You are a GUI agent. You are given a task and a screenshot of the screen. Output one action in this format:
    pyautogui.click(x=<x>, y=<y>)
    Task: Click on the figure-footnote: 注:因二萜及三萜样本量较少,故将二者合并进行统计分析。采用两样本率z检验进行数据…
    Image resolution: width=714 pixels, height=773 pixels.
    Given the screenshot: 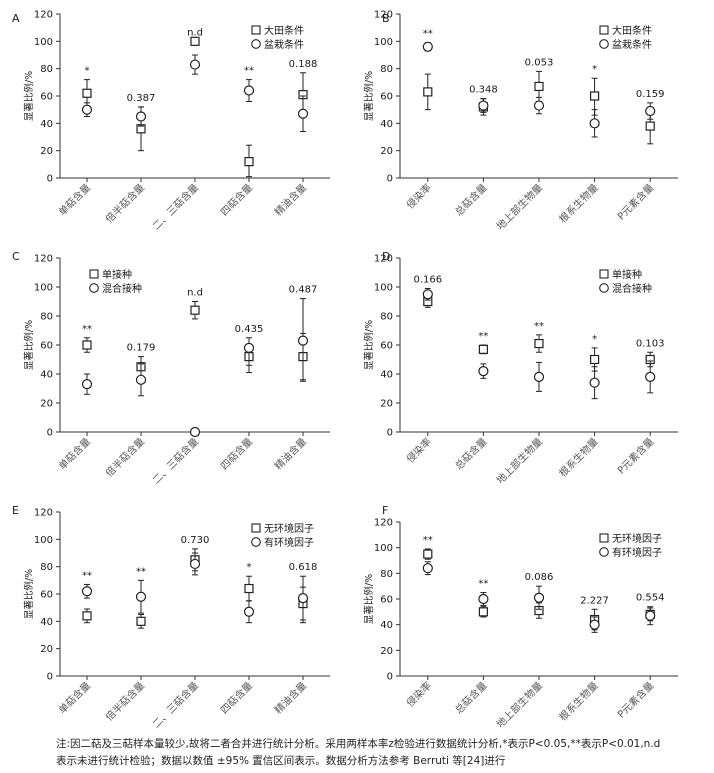 What is the action you would take?
    pyautogui.click(x=381, y=753)
    